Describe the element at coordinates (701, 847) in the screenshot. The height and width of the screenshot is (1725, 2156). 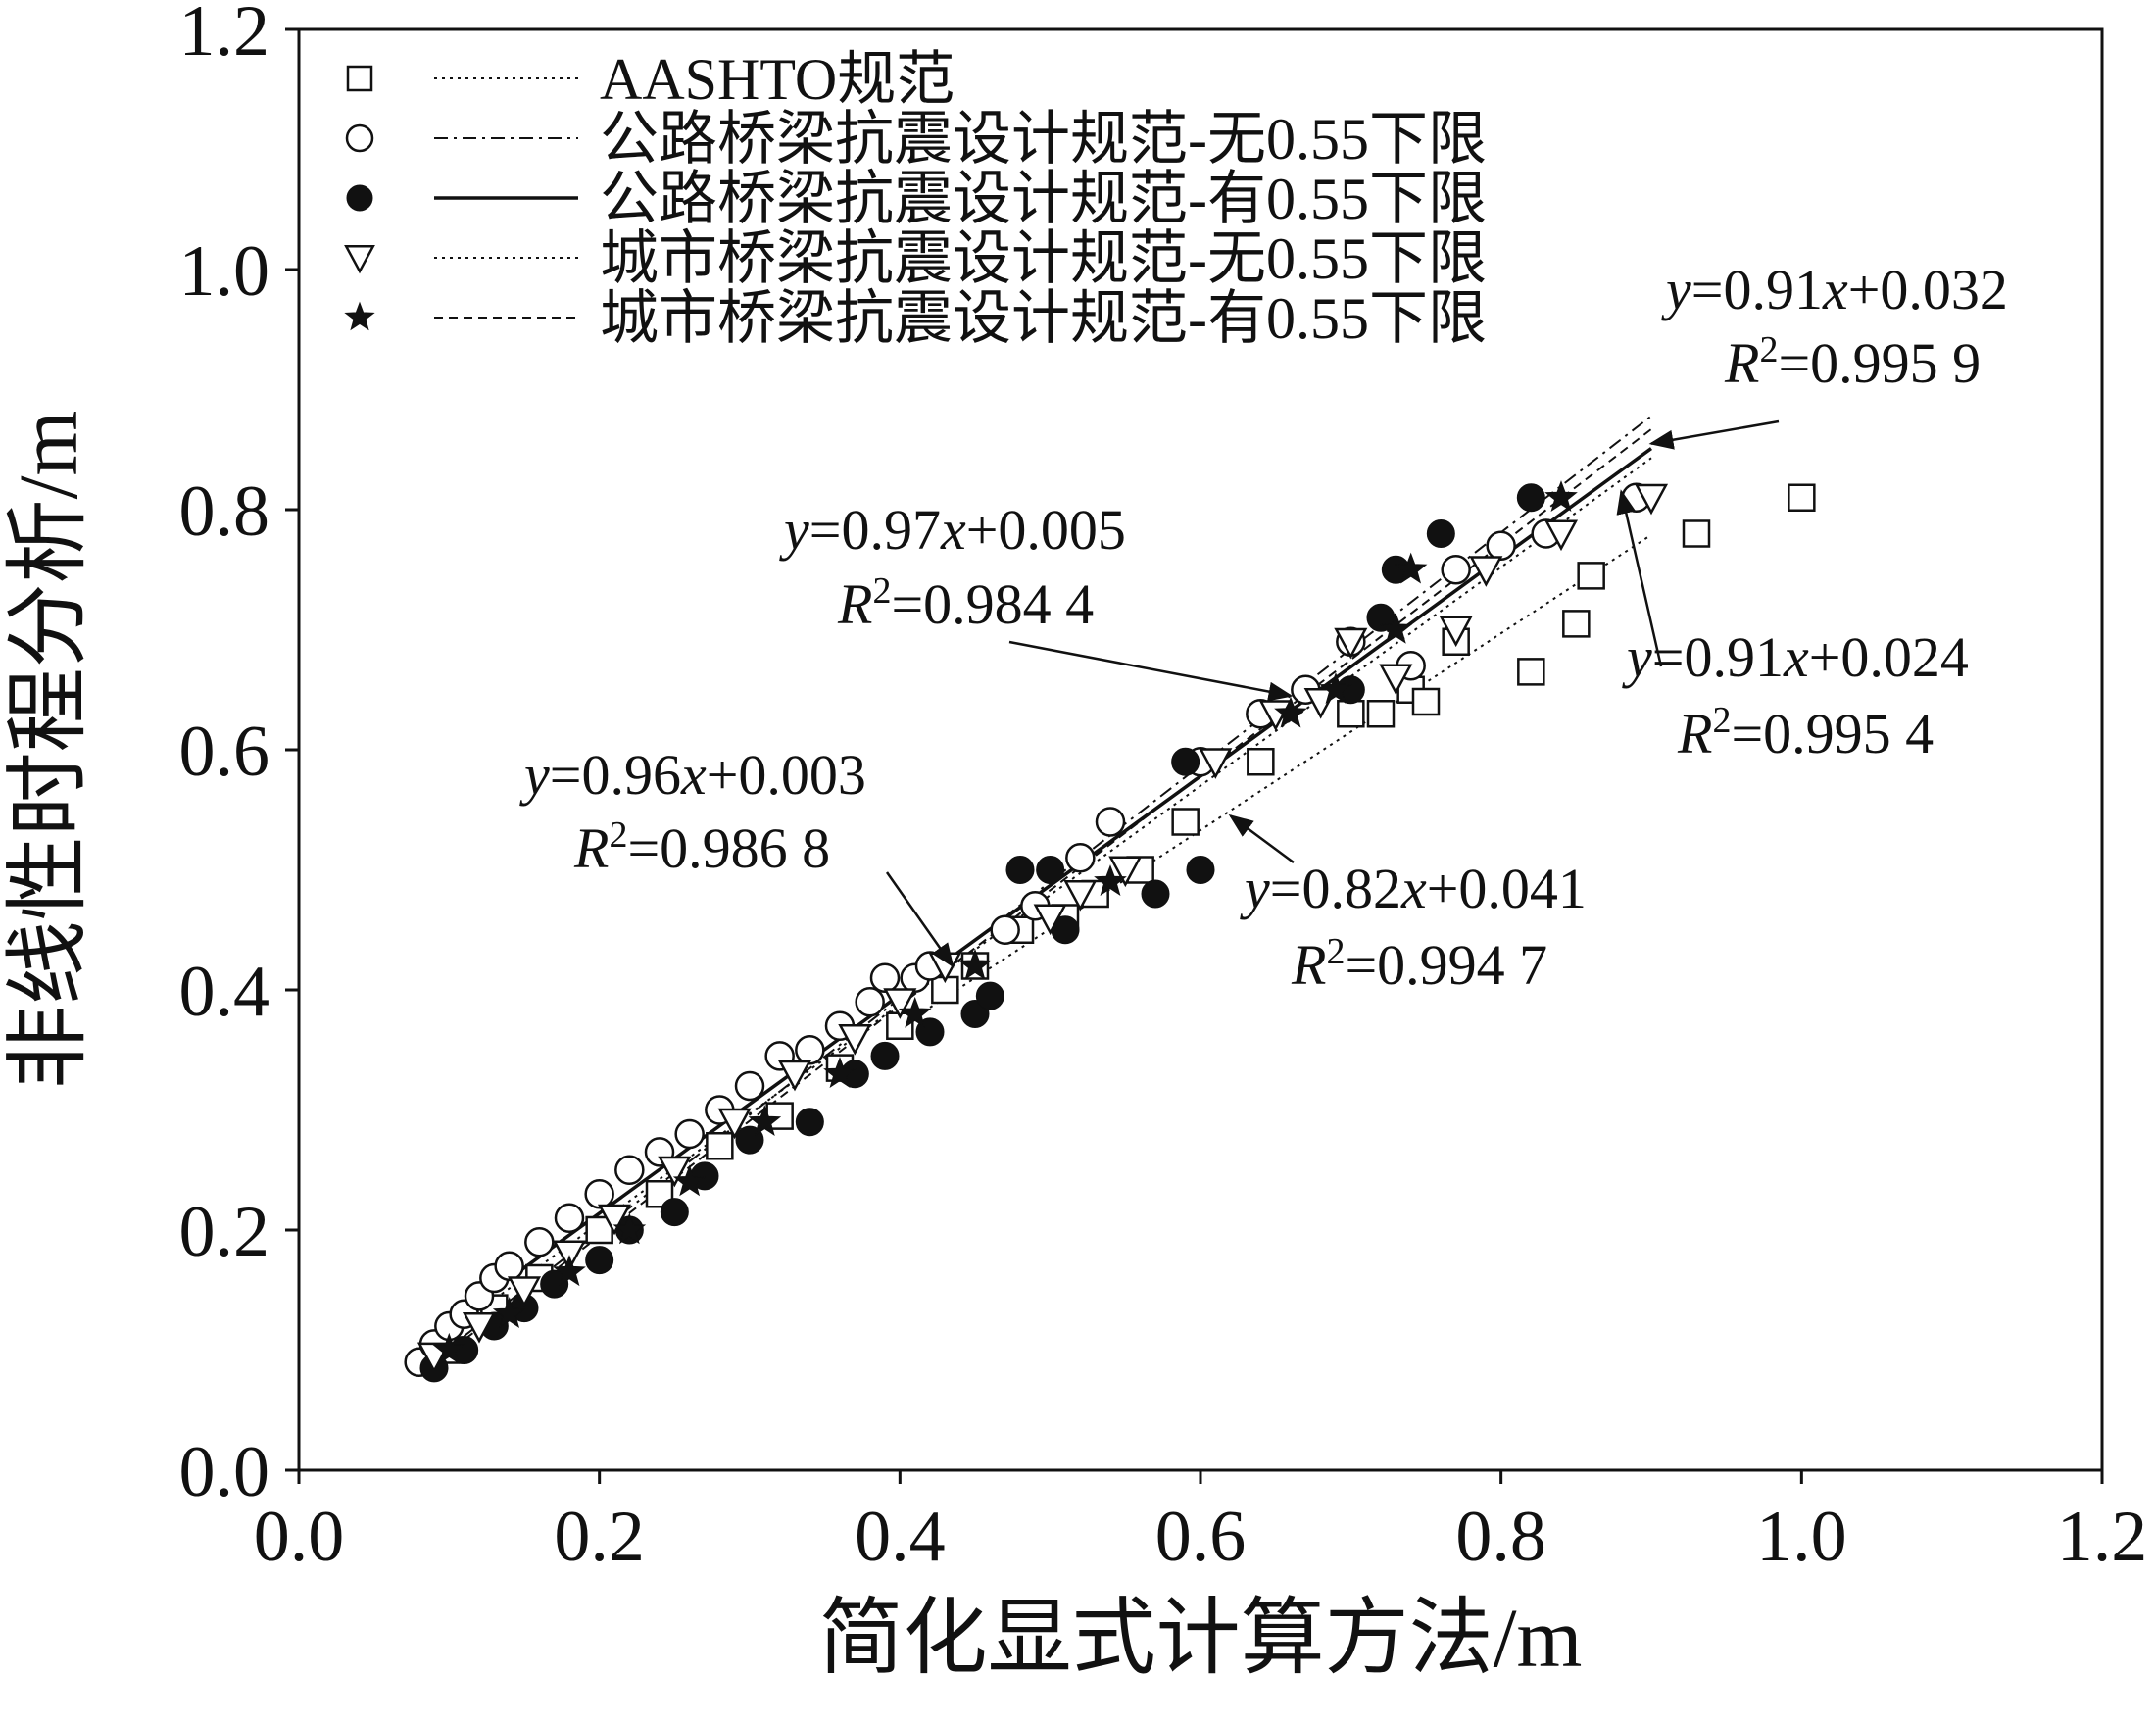
I see `r-squared-line: R2=0.986 8` at that location.